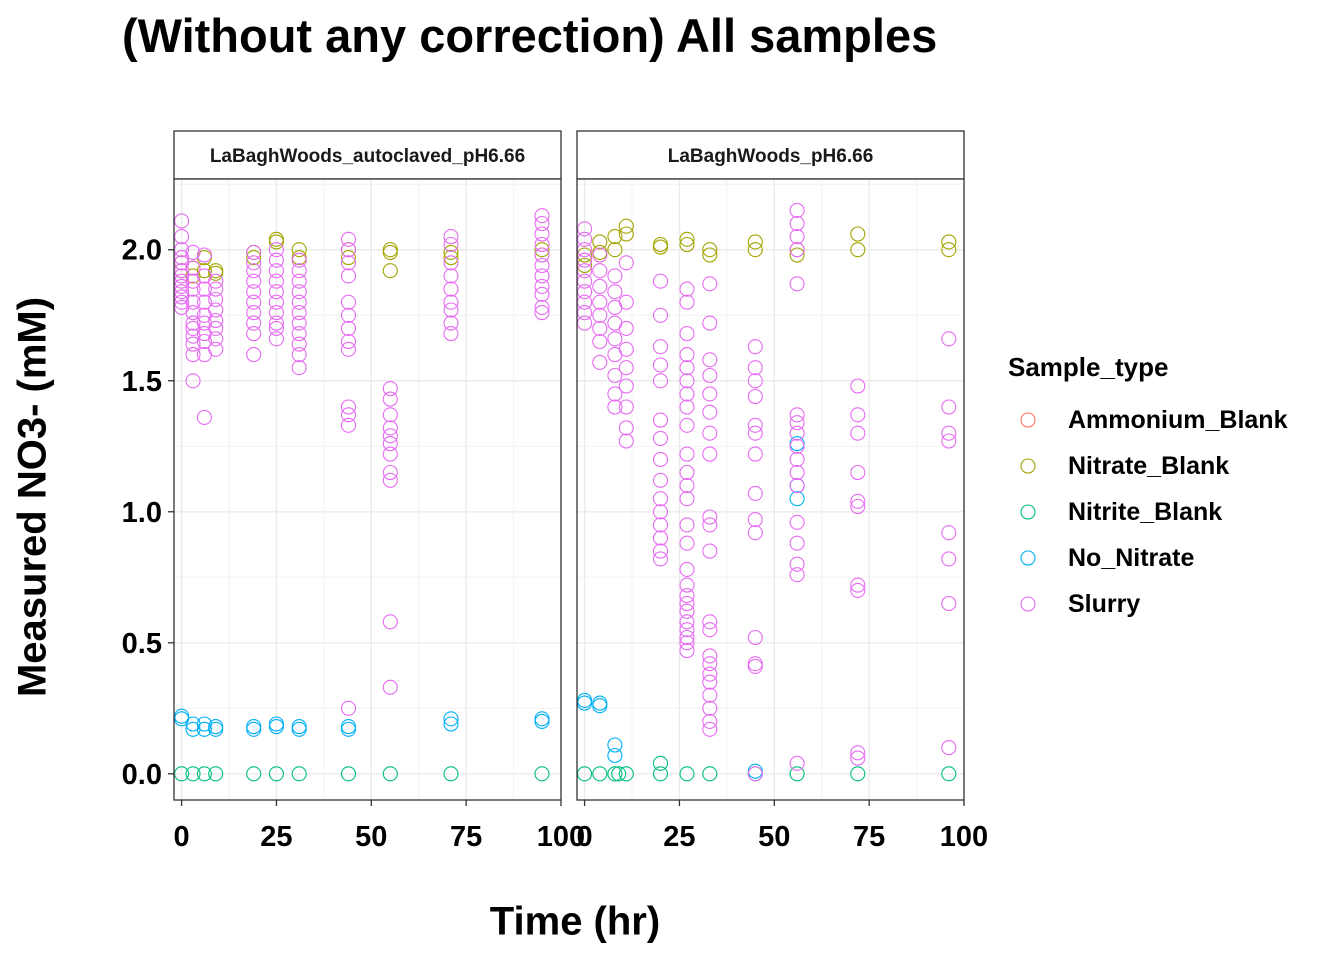 Image resolution: width=1344 pixels, height=960 pixels. What do you see at coordinates (1147, 466) in the screenshot?
I see `legend-item: Nitrate_Blank` at bounding box center [1147, 466].